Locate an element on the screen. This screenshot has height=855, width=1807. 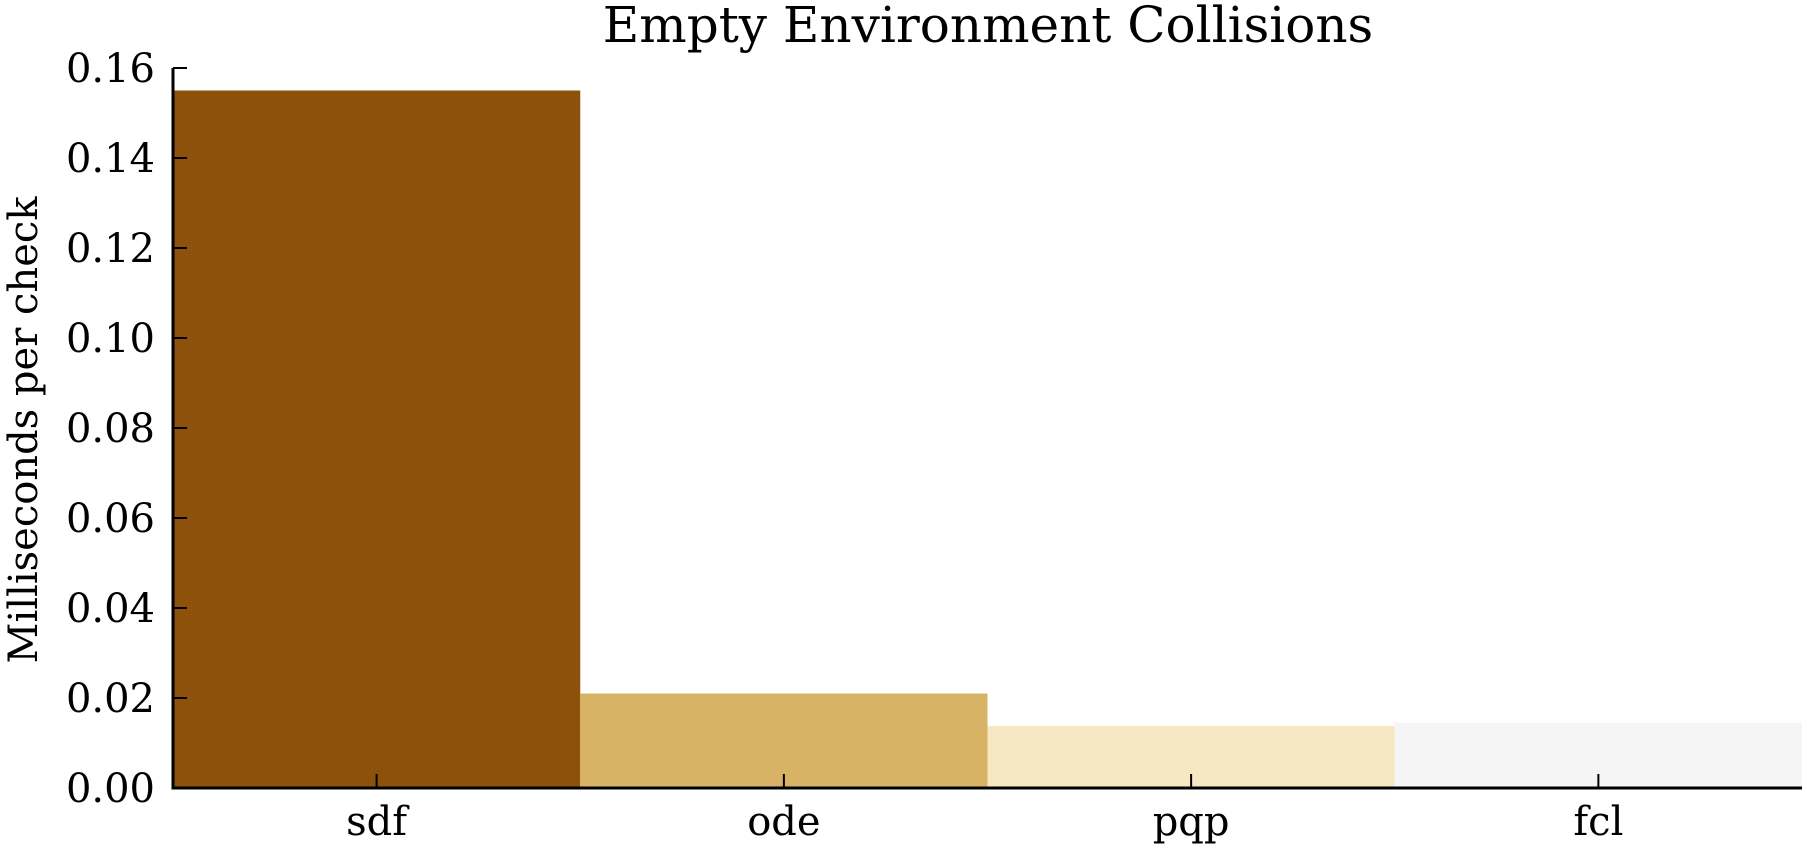
x-tick-label-ode: ode is located at coordinates (783, 822).